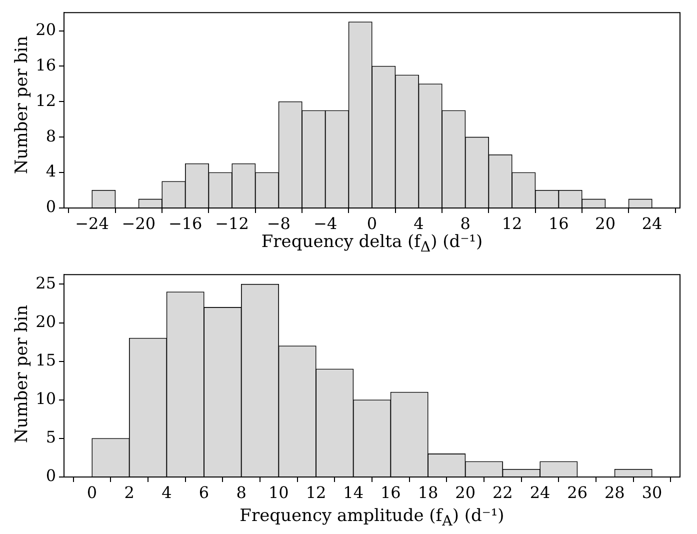 This screenshot has height=534, width=697. Describe the element at coordinates (51, 171) in the screenshot. I see `y-tick-label: 4` at that location.